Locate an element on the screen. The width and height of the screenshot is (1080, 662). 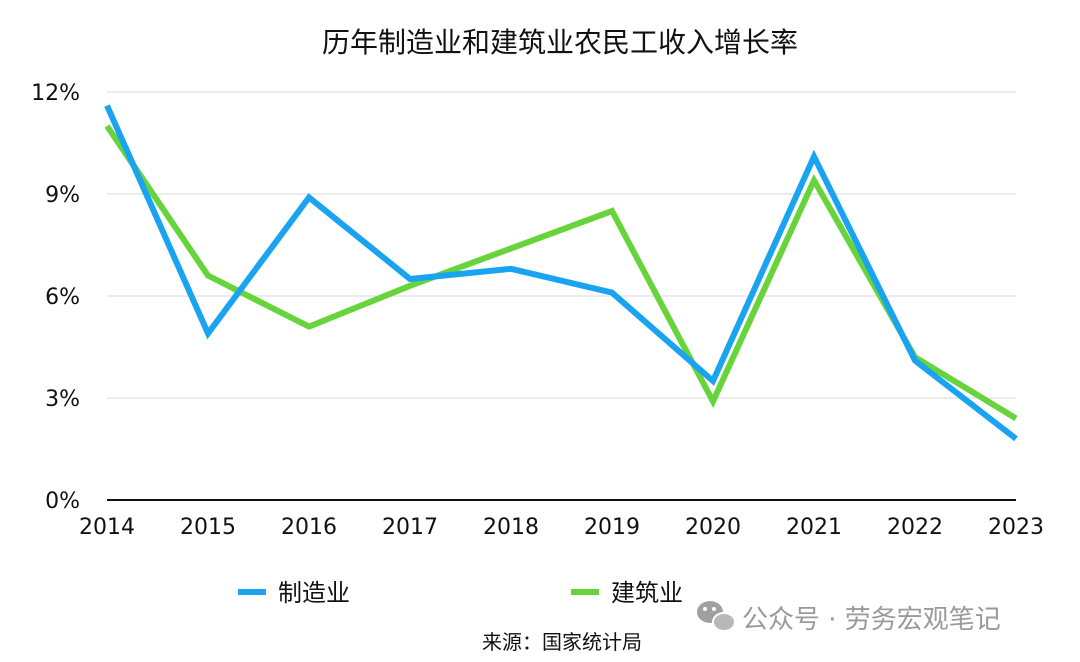
x-tick-label: 2021 is located at coordinates (814, 527).